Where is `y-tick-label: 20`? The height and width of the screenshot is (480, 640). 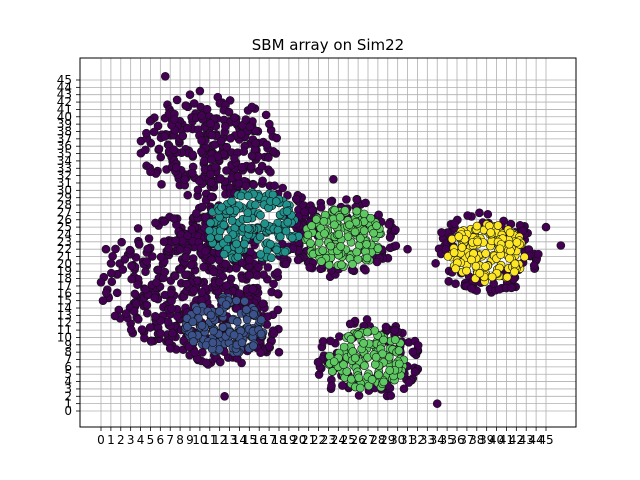
y-tick-label: 20 is located at coordinates (64, 264).